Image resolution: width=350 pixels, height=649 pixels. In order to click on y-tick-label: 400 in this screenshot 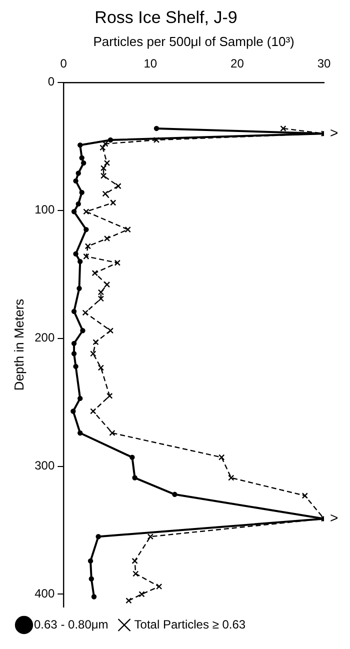, I will do `click(44, 593)`.